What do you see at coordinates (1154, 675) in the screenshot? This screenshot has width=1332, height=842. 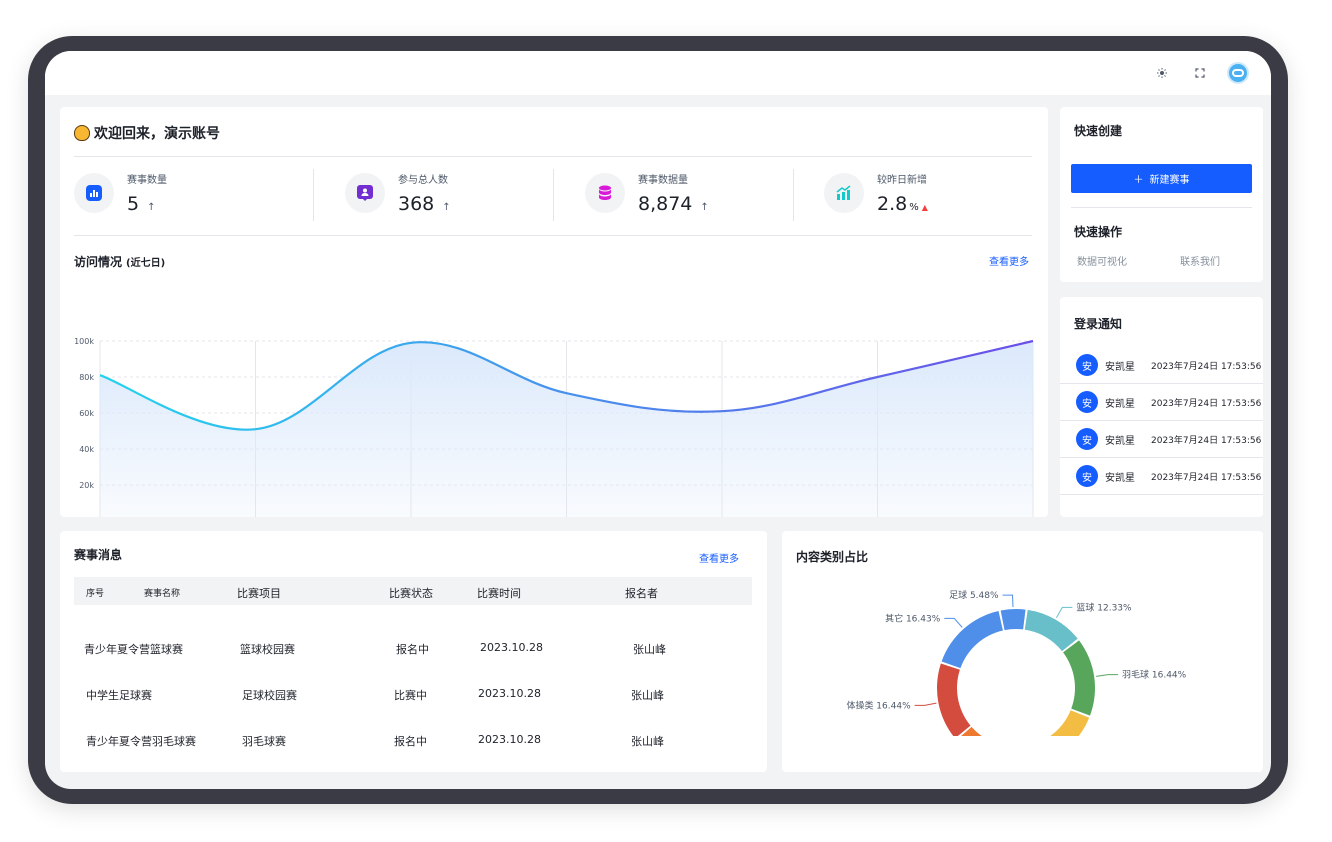 I see `donut-label: 羽毛球 16.44%` at bounding box center [1154, 675].